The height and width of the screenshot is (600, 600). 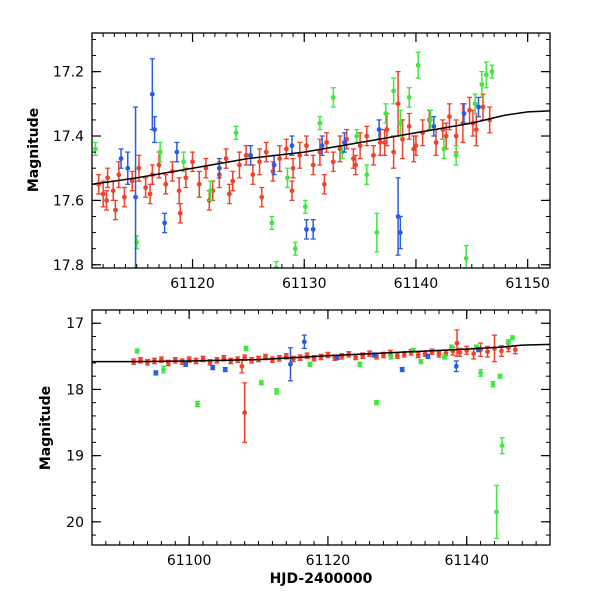 I want to click on top-y-tick-label: 17.6, so click(x=68, y=201).